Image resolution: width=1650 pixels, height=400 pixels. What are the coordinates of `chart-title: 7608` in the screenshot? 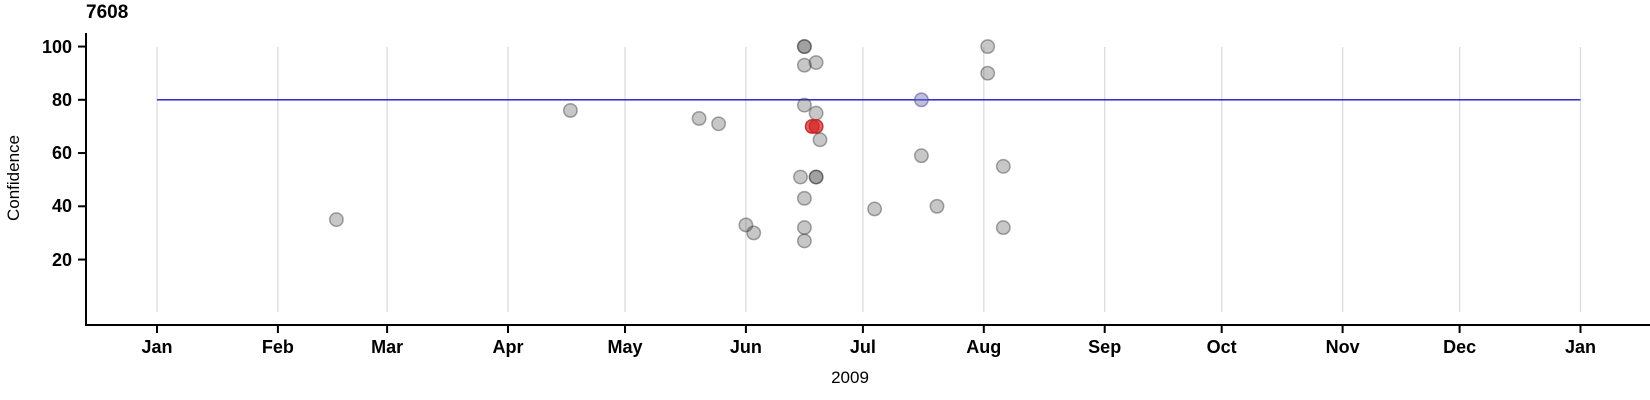 It's located at (107, 12).